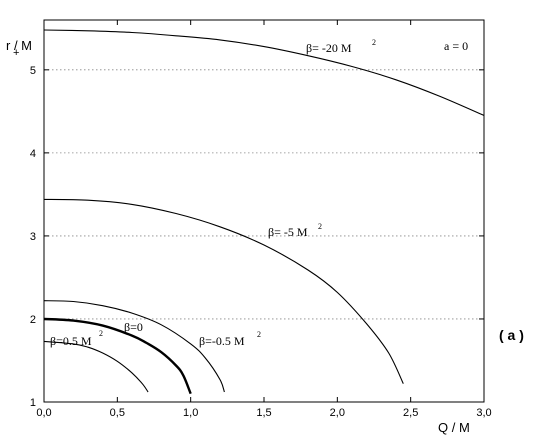  What do you see at coordinates (222, 341) in the screenshot?
I see `svg-text: β=-0.5 M` at bounding box center [222, 341].